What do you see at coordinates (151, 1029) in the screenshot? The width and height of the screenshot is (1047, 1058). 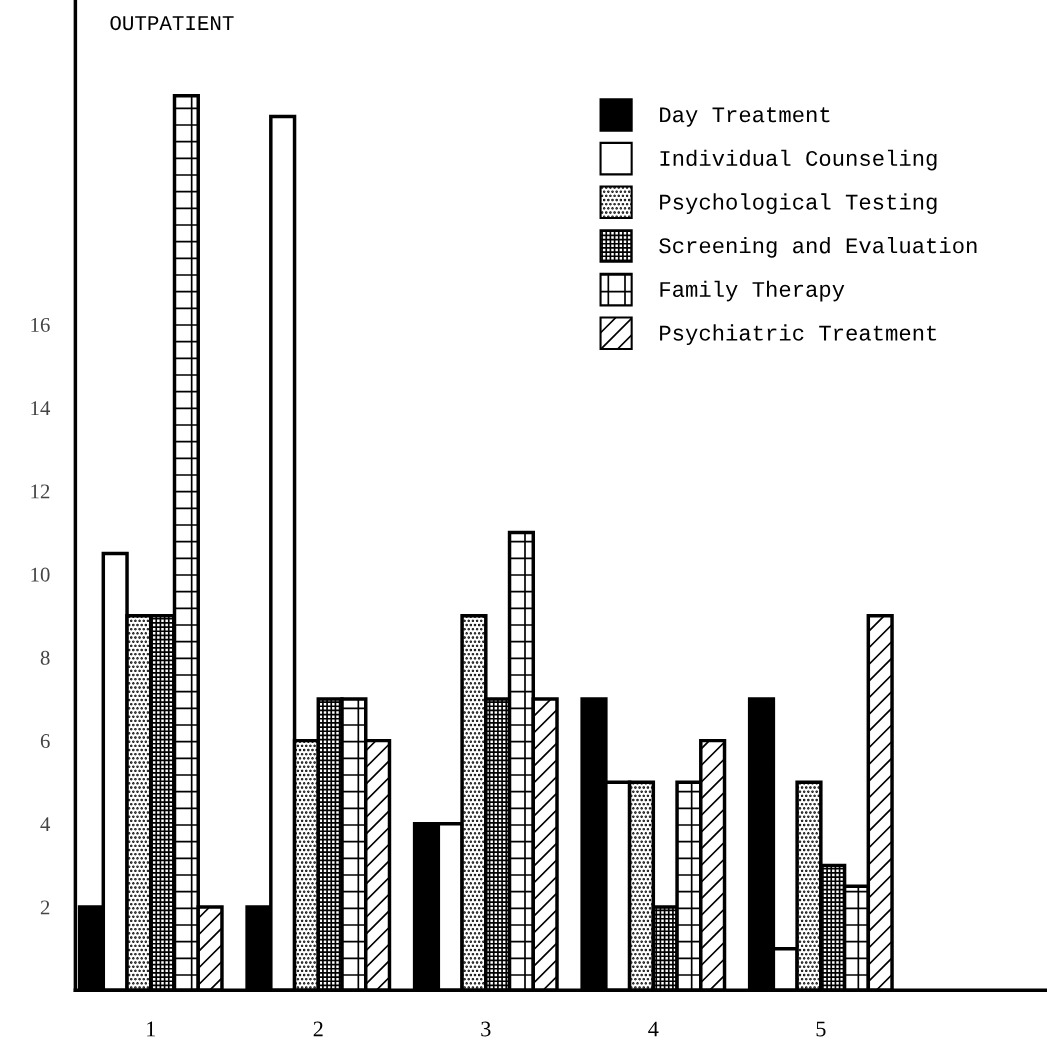 I see `x-tick-label: 1` at bounding box center [151, 1029].